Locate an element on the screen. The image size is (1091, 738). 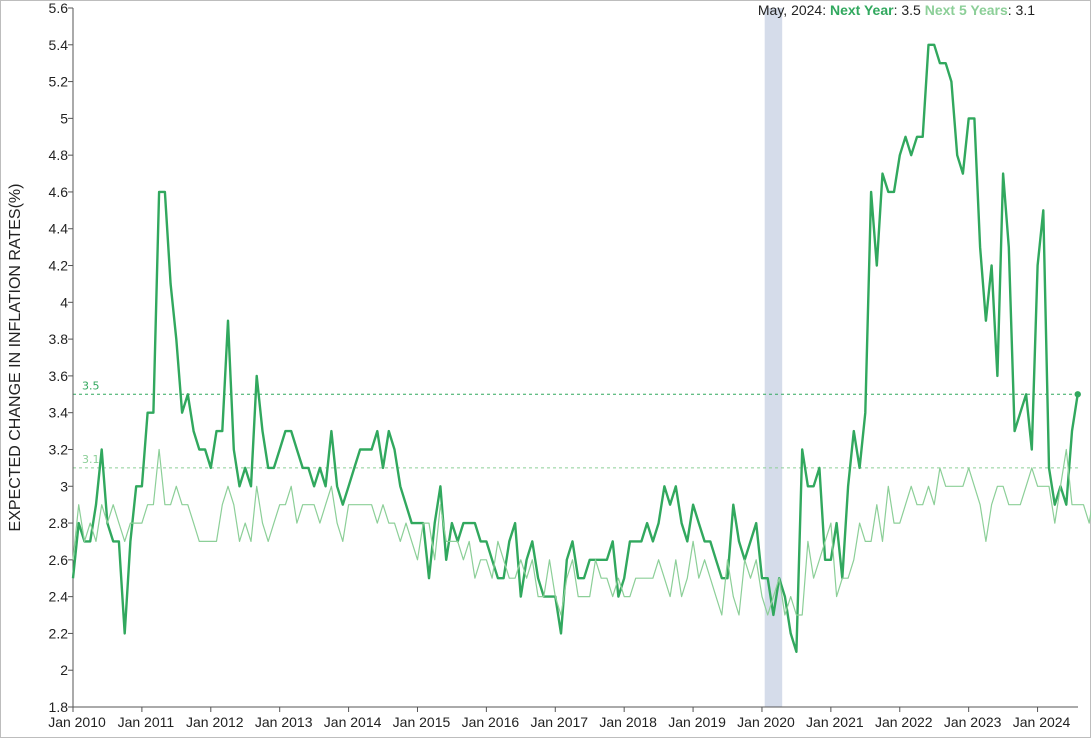
x-tick-label: Jan 2021 is located at coordinates (835, 722).